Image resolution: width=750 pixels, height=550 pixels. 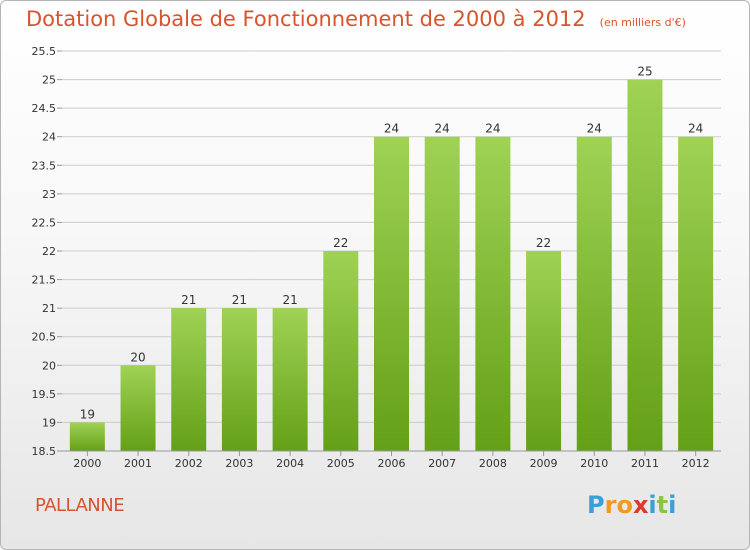 What do you see at coordinates (493, 463) in the screenshot?
I see `x-tick-label: 2008` at bounding box center [493, 463].